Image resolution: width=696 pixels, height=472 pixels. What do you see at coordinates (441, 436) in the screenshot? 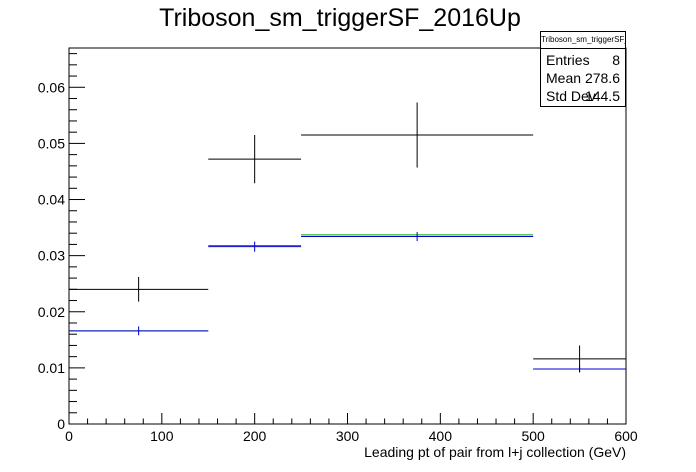
I see `x-tick-label: 400` at bounding box center [441, 436].